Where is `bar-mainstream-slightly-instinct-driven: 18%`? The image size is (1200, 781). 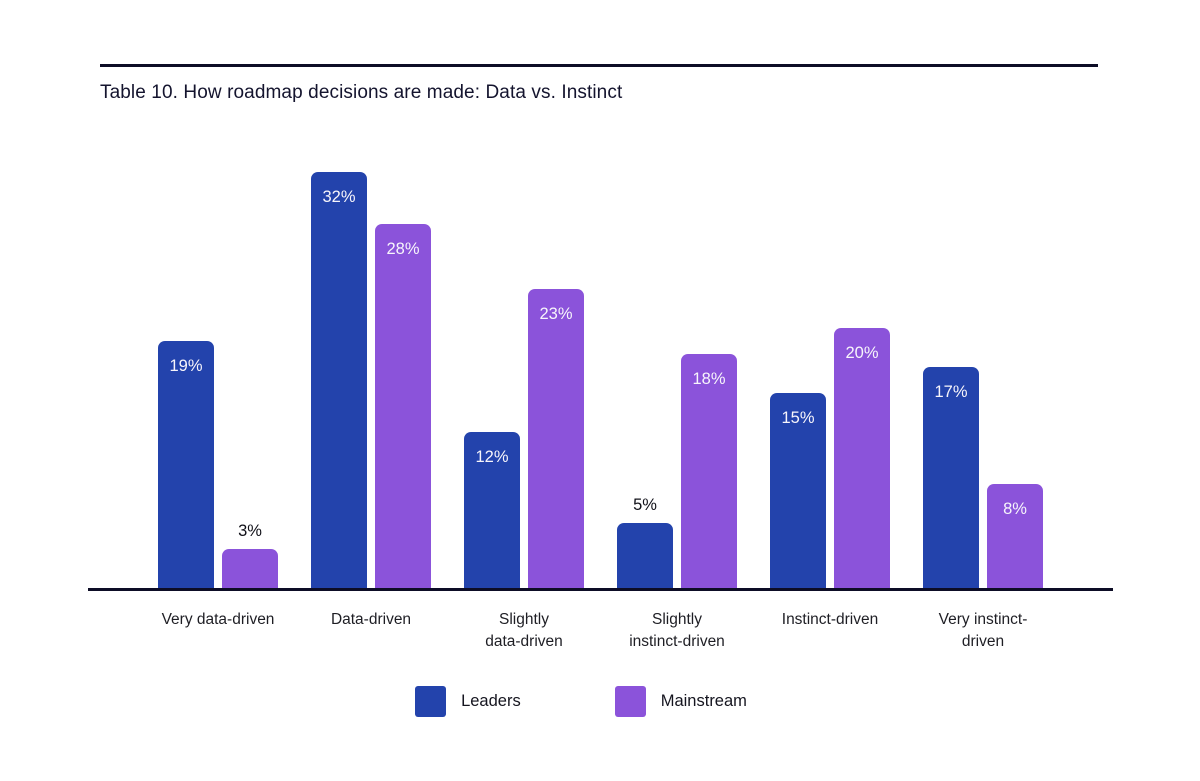
bar-mainstream-slightly-instinct-driven: 18% is located at coordinates (709, 471).